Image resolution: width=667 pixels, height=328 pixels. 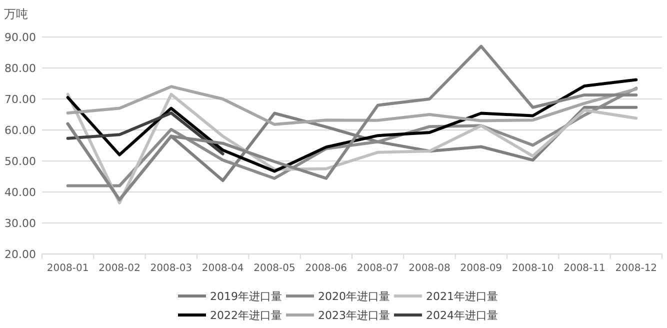 What do you see at coordinates (20, 68) in the screenshot?
I see `ytick: 80.00` at bounding box center [20, 68].